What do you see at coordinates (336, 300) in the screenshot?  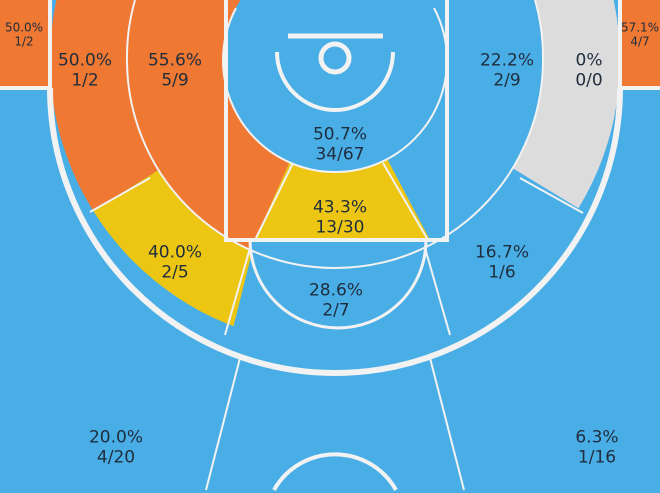 I see `zone-label-free-throw-mid: 28.6% 2/7` at bounding box center [336, 300].